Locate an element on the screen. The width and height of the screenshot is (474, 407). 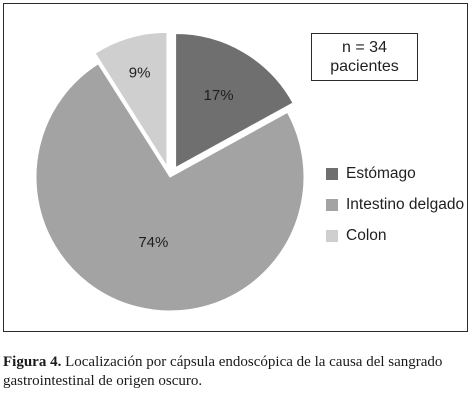
pie-label-intestino-delgado: 74% is located at coordinates (153, 242).